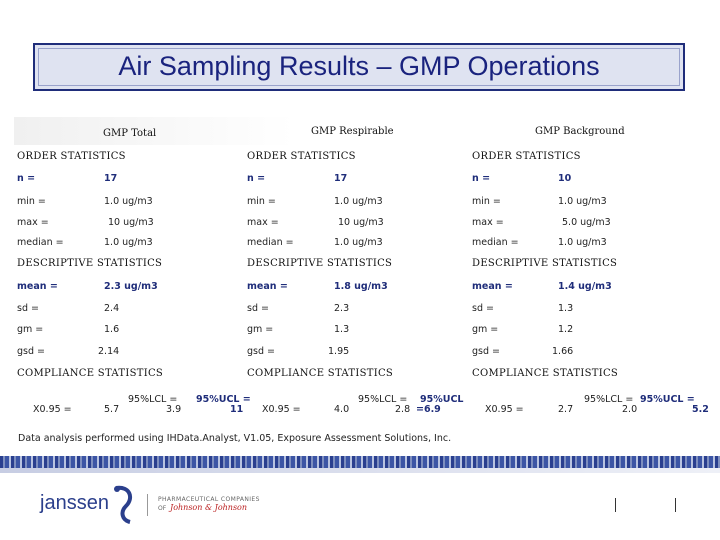 The width and height of the screenshot is (720, 540). What do you see at coordinates (580, 131) in the screenshot?
I see `column-header: GMP Background` at bounding box center [580, 131].